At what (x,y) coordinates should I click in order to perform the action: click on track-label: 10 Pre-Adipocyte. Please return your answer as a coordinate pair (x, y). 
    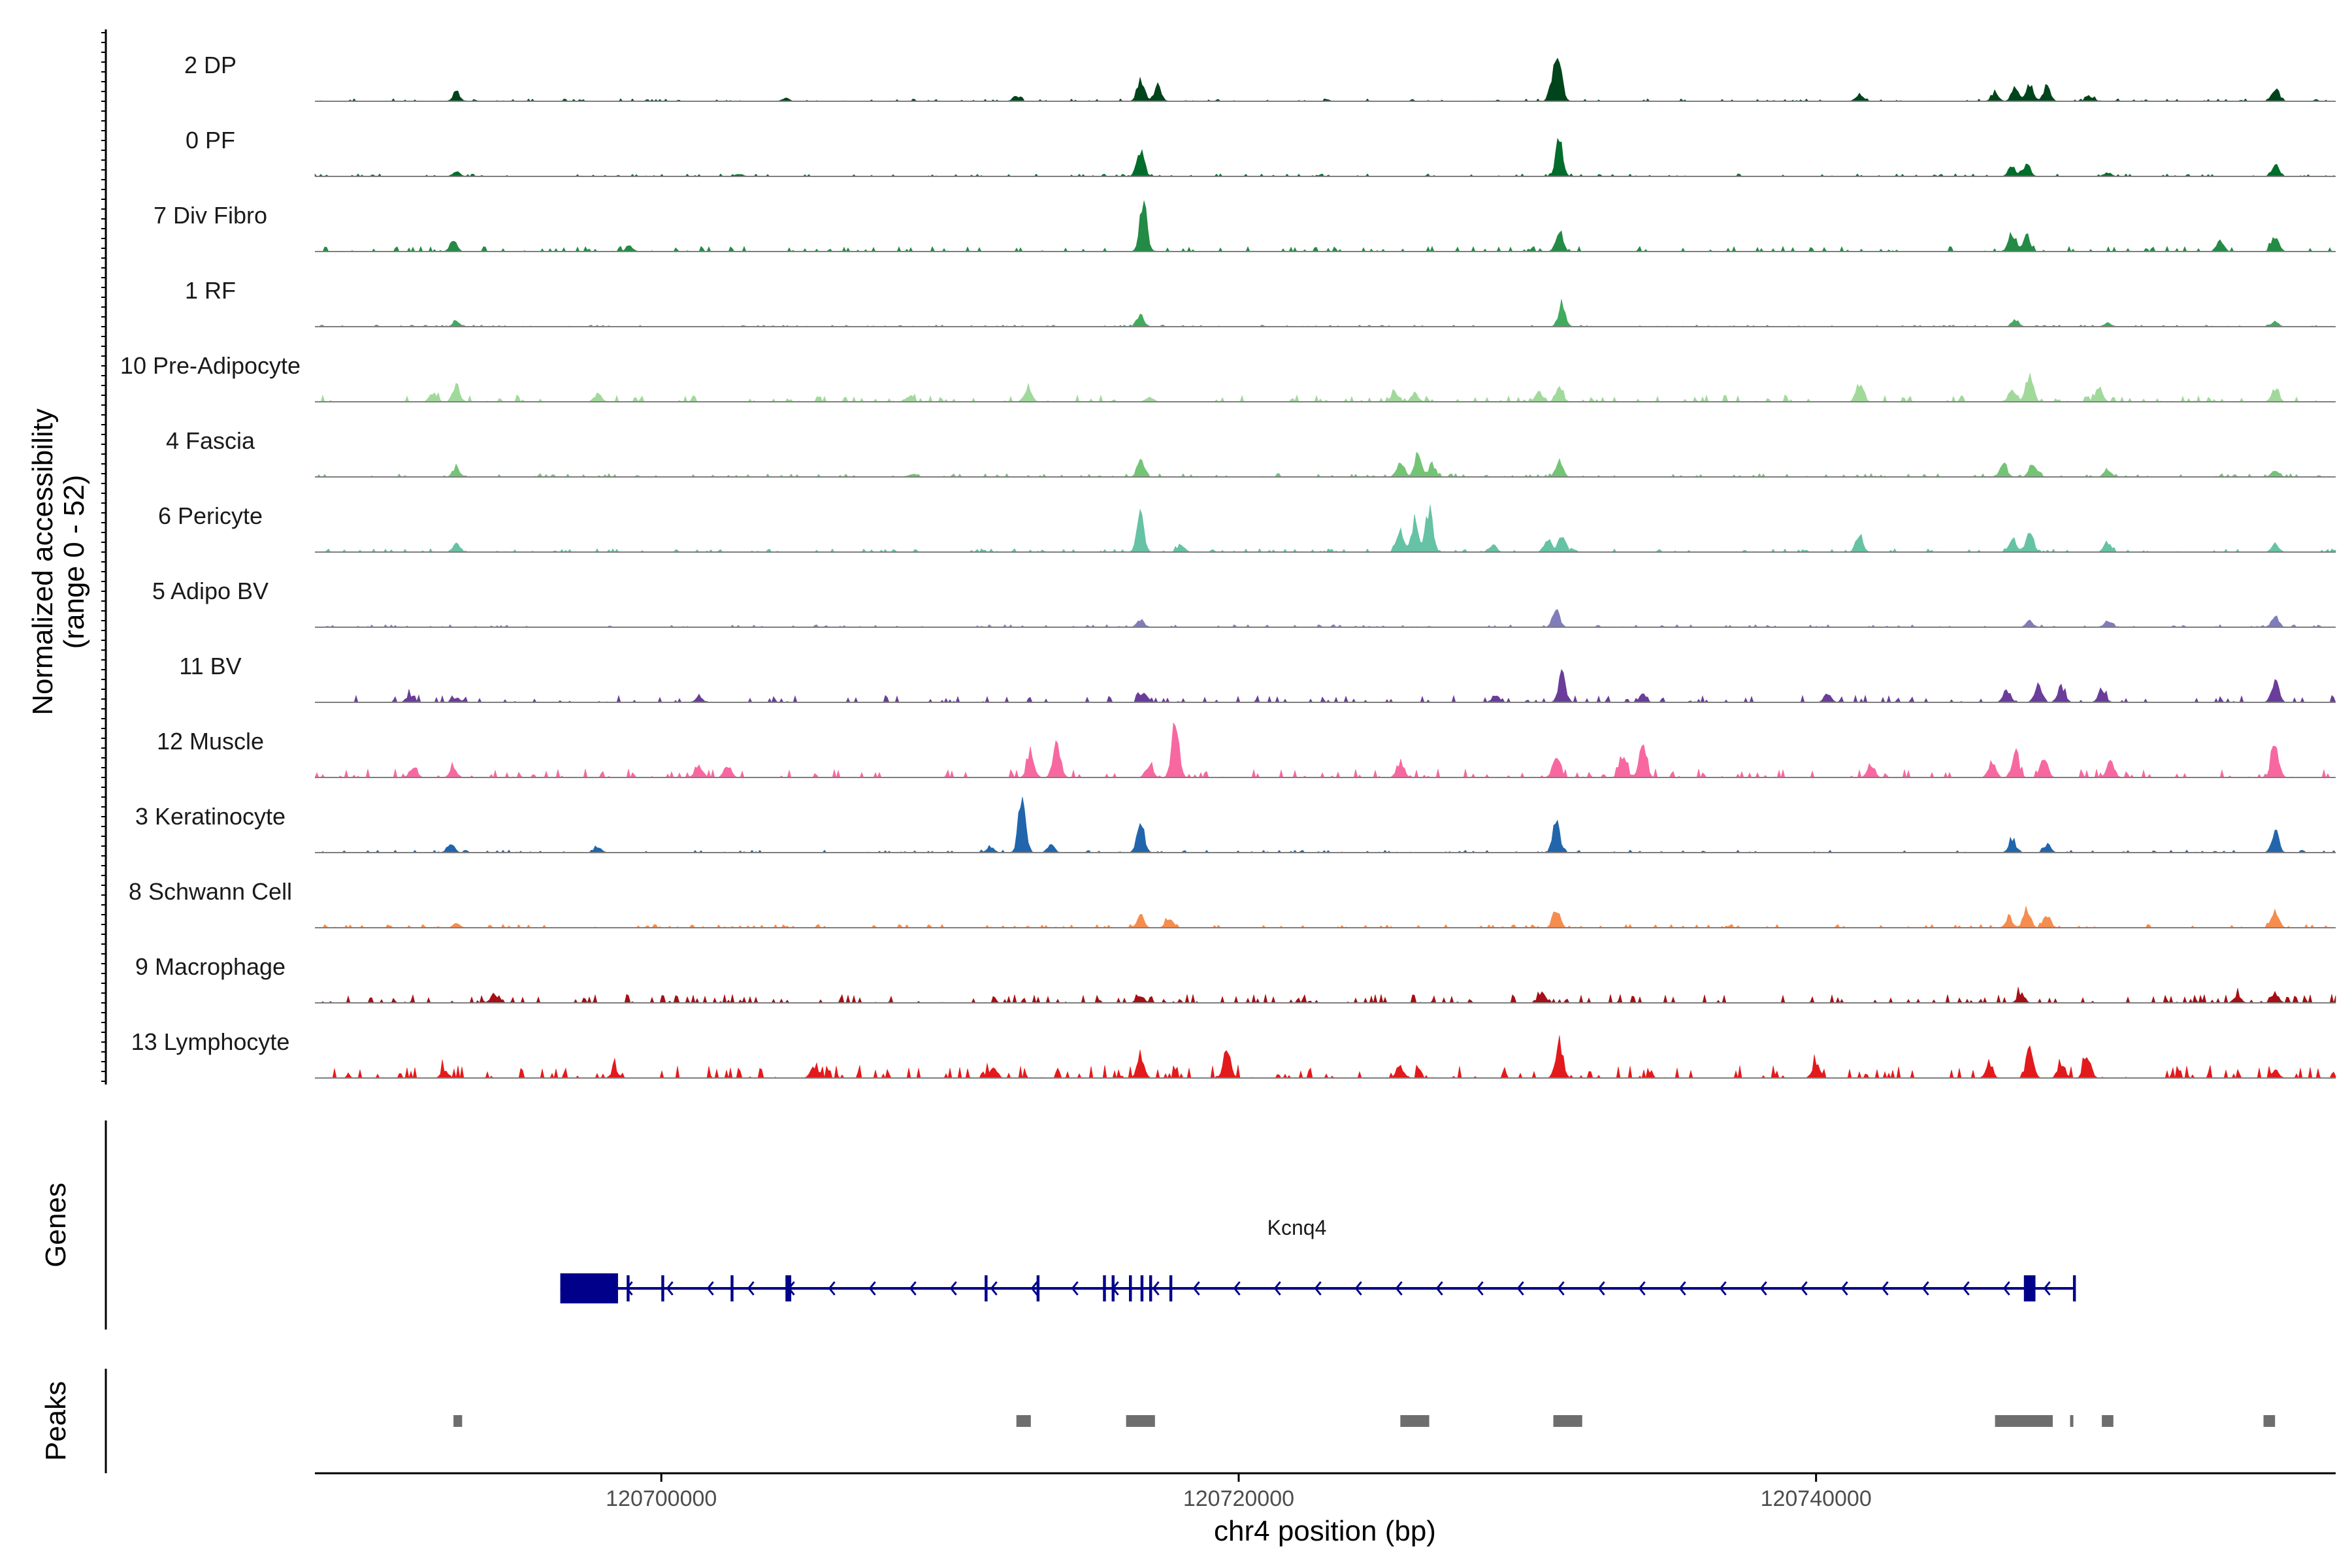
    Looking at the image, I should click on (210, 365).